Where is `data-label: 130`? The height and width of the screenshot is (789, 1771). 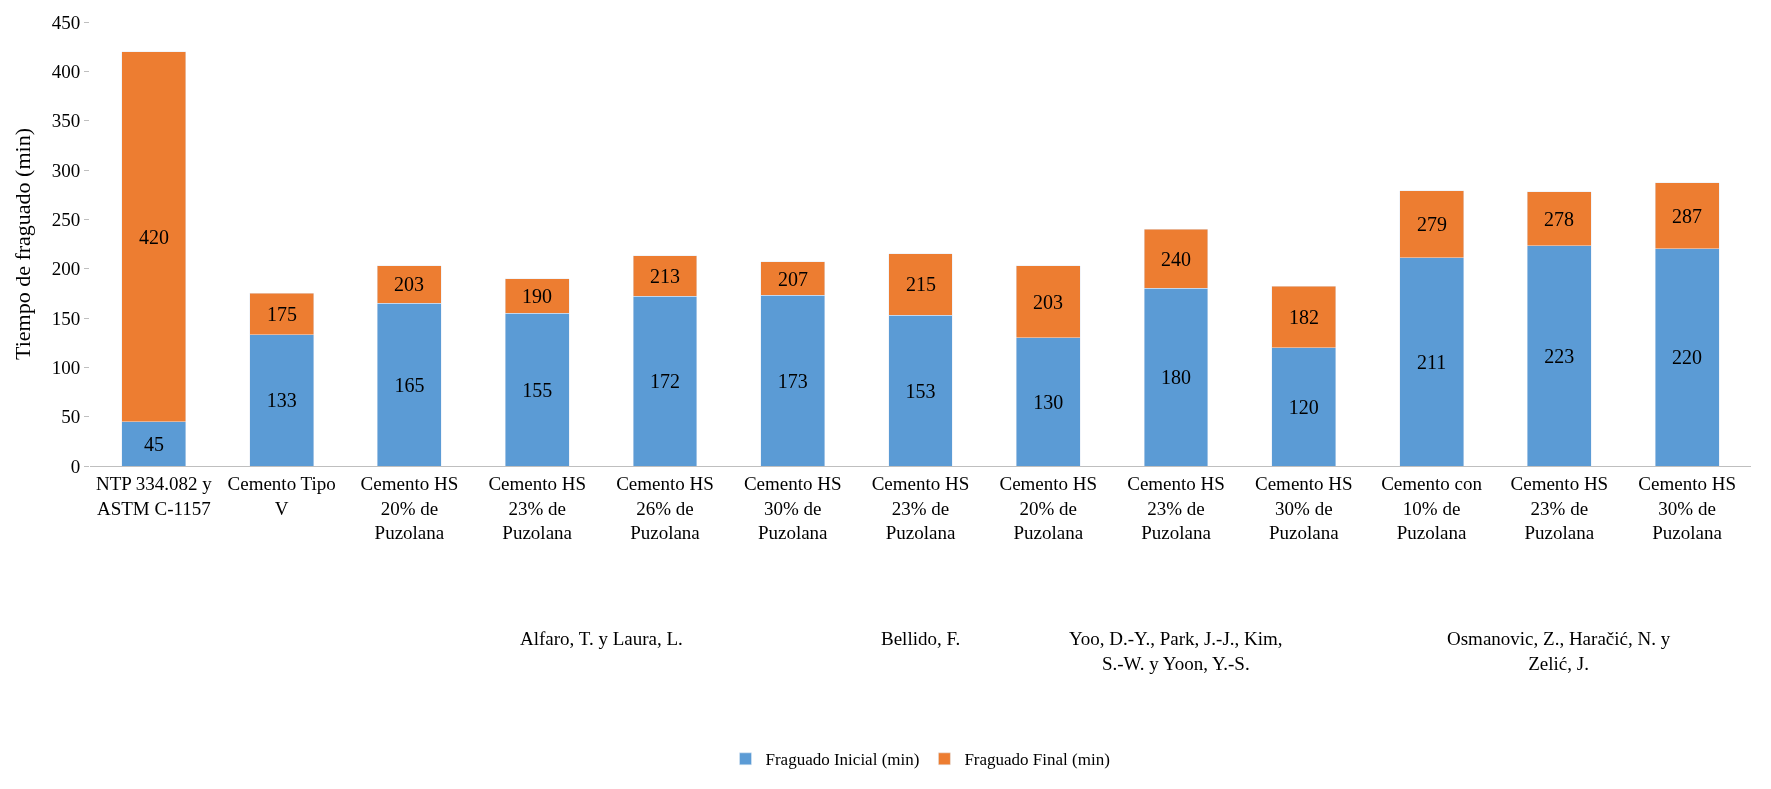 data-label: 130 is located at coordinates (1048, 401).